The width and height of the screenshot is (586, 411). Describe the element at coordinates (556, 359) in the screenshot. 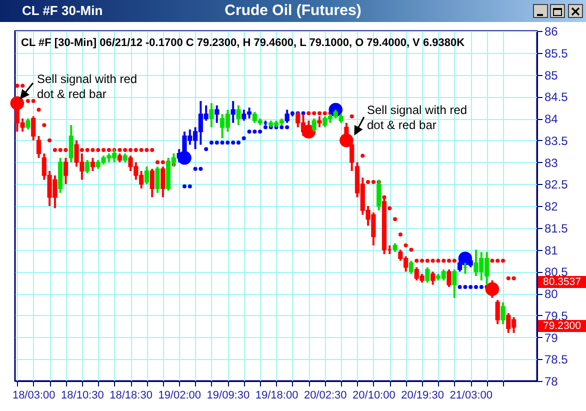

I see `y-tick-label: 78.5` at that location.